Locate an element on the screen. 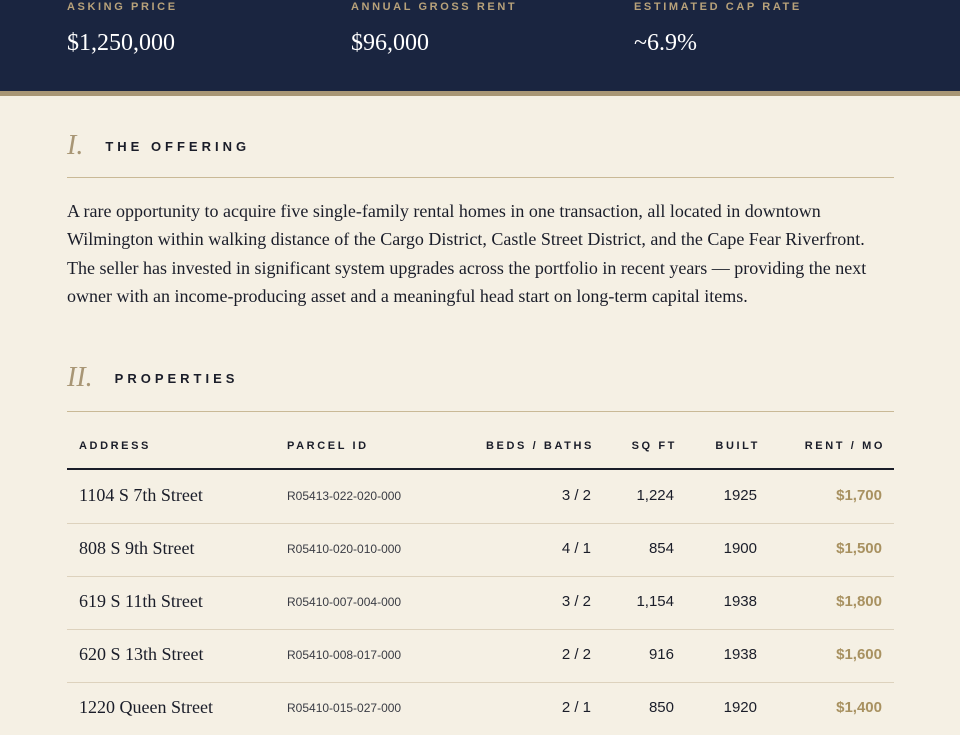  section-title: THE OFFERING is located at coordinates (178, 146).